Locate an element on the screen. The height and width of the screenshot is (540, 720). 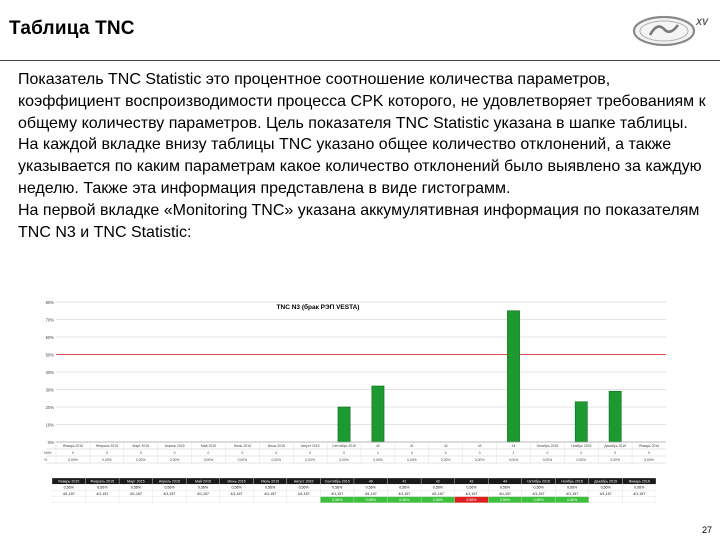
summary-header-label: Май 2015 is located at coordinates (203, 482).